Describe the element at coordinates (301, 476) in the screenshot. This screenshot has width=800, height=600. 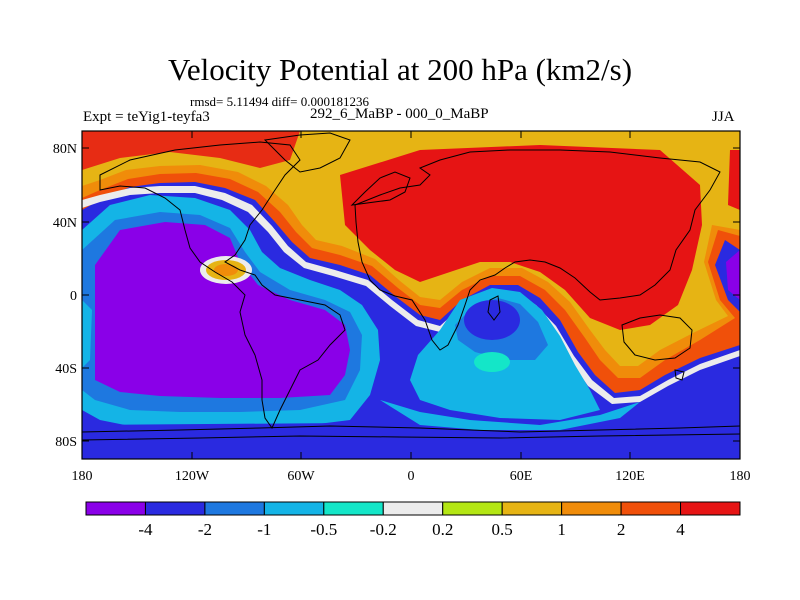
I see `longitude-tick-label: 60W` at that location.